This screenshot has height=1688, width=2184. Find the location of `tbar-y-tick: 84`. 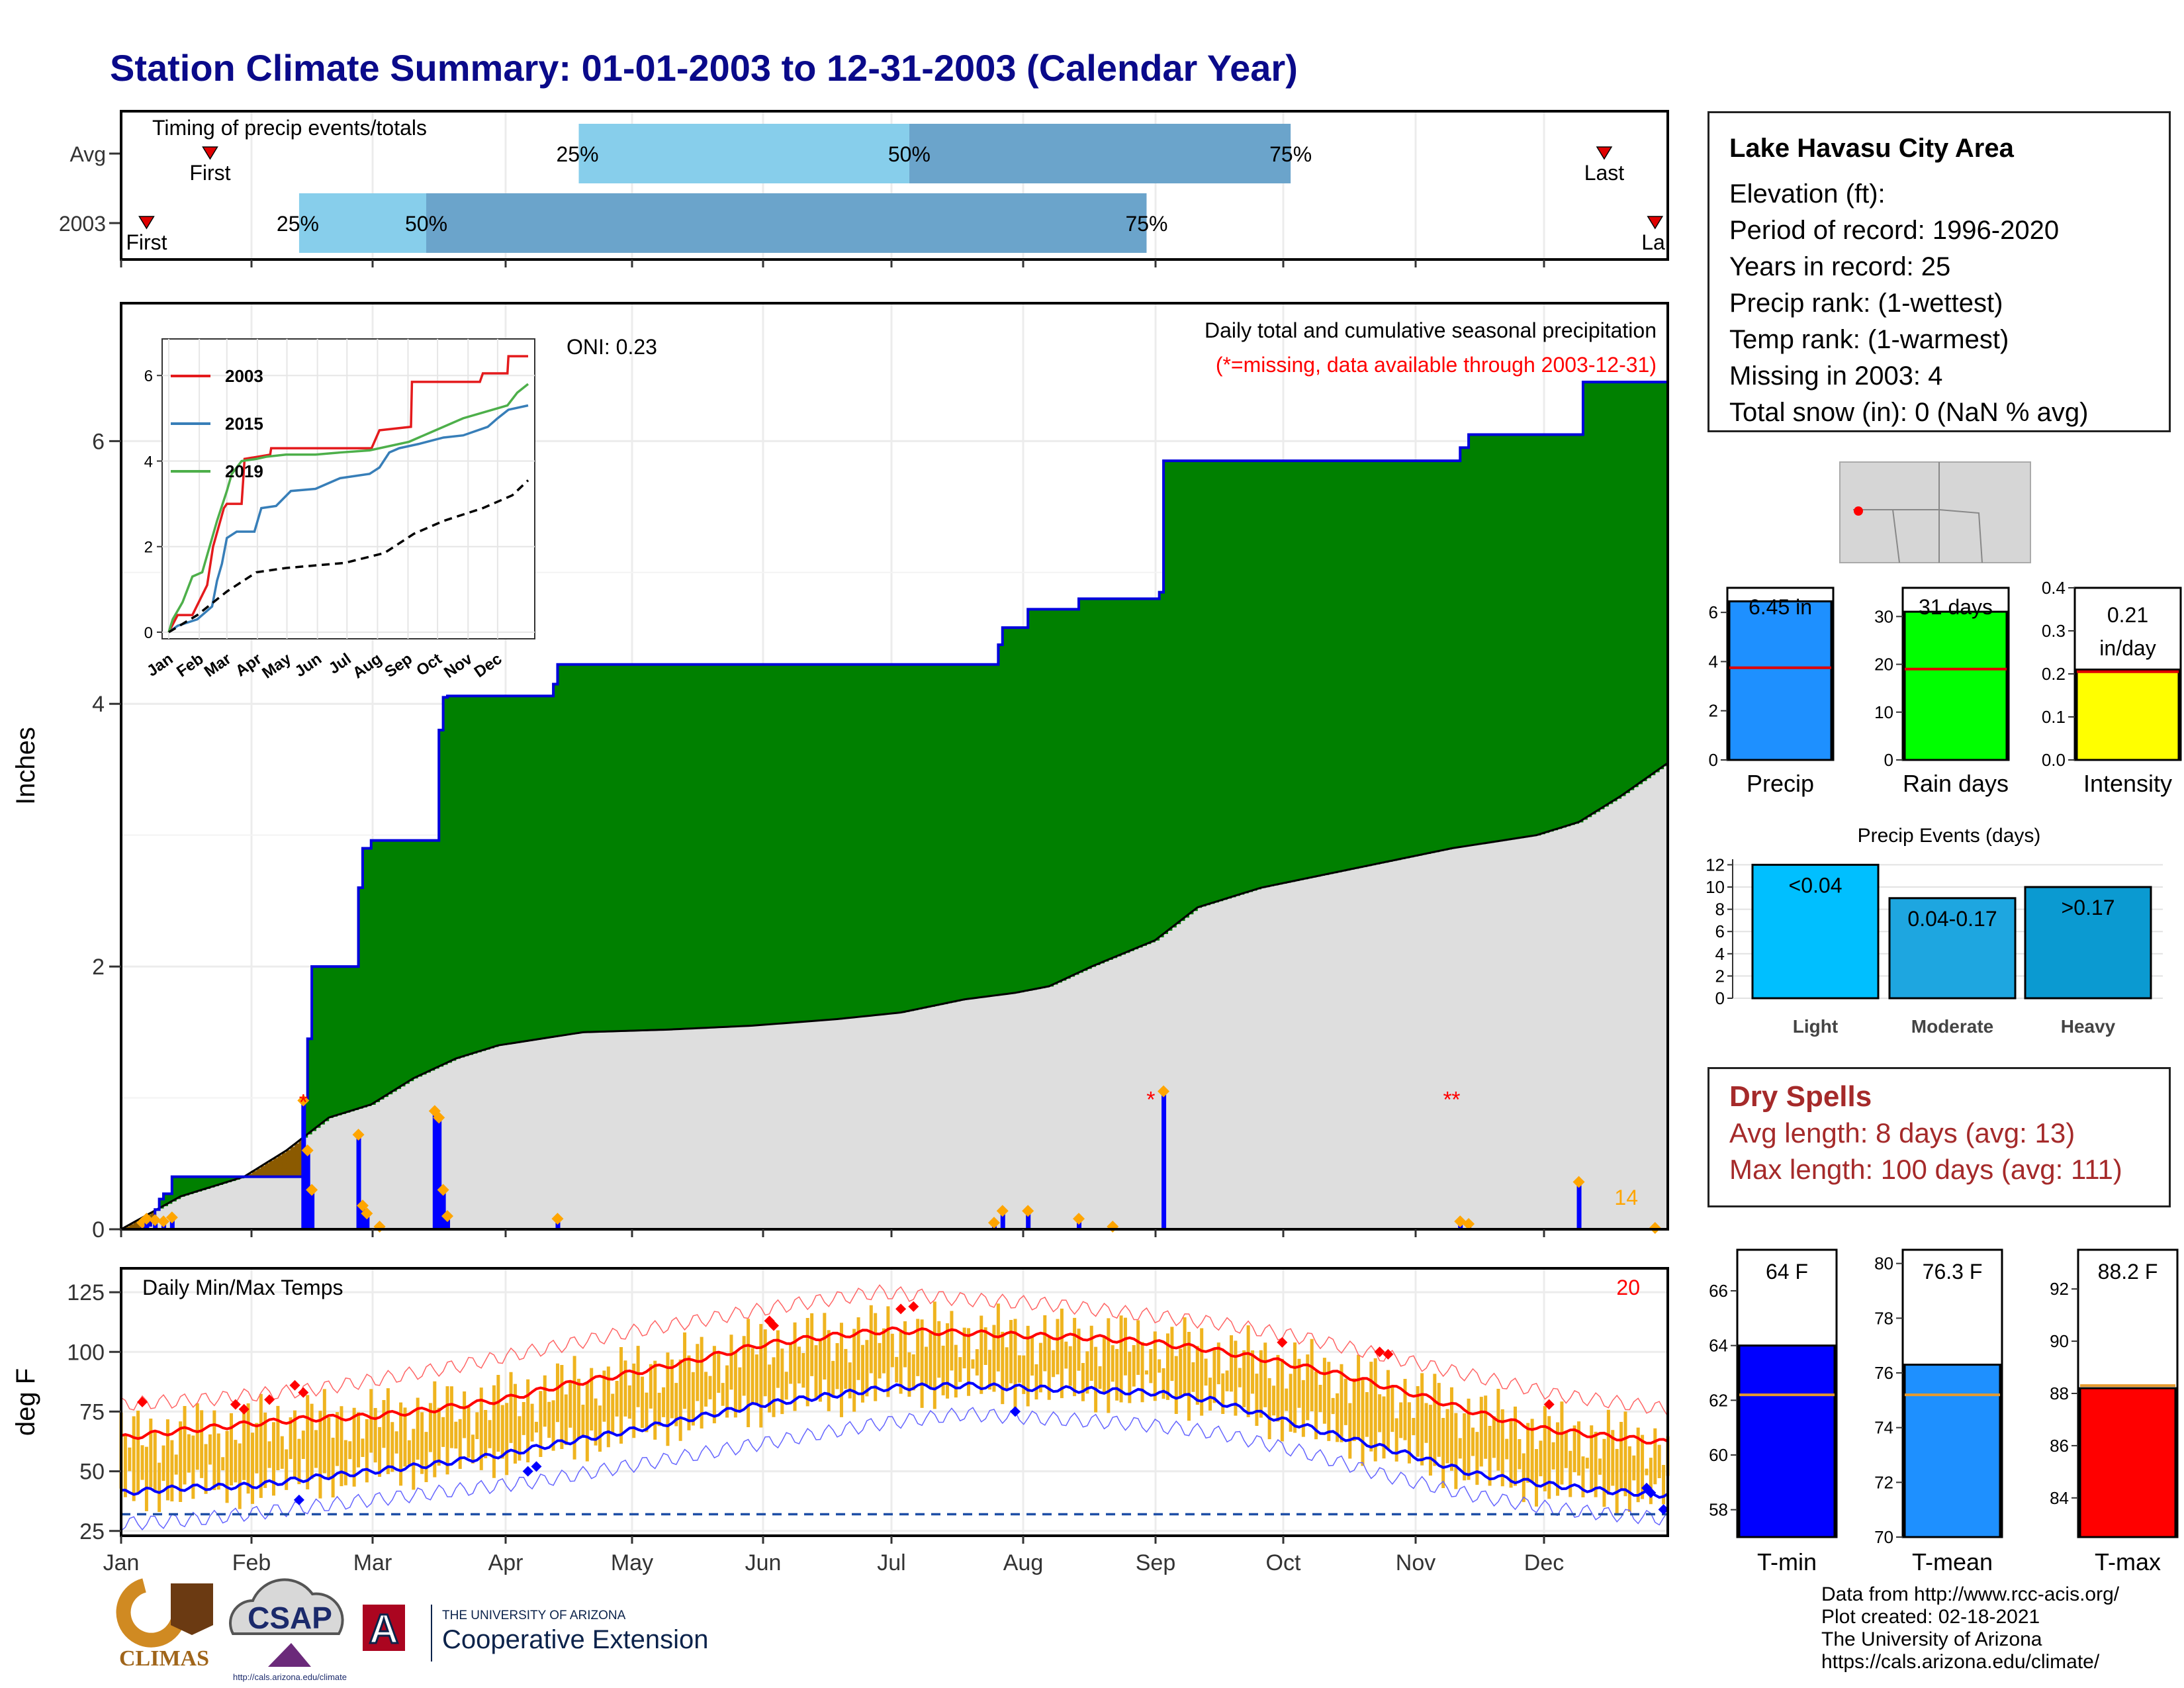

tbar-y-tick: 84 is located at coordinates (2059, 1498).